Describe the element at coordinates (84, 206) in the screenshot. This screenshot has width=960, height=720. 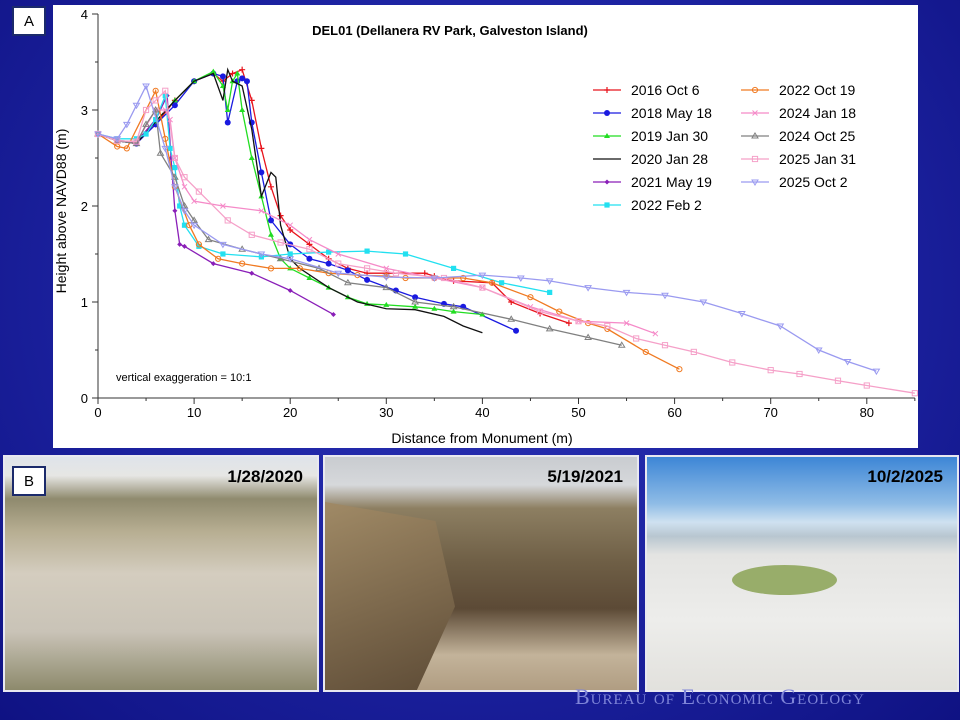
I see `y-tick-label: 2` at that location.